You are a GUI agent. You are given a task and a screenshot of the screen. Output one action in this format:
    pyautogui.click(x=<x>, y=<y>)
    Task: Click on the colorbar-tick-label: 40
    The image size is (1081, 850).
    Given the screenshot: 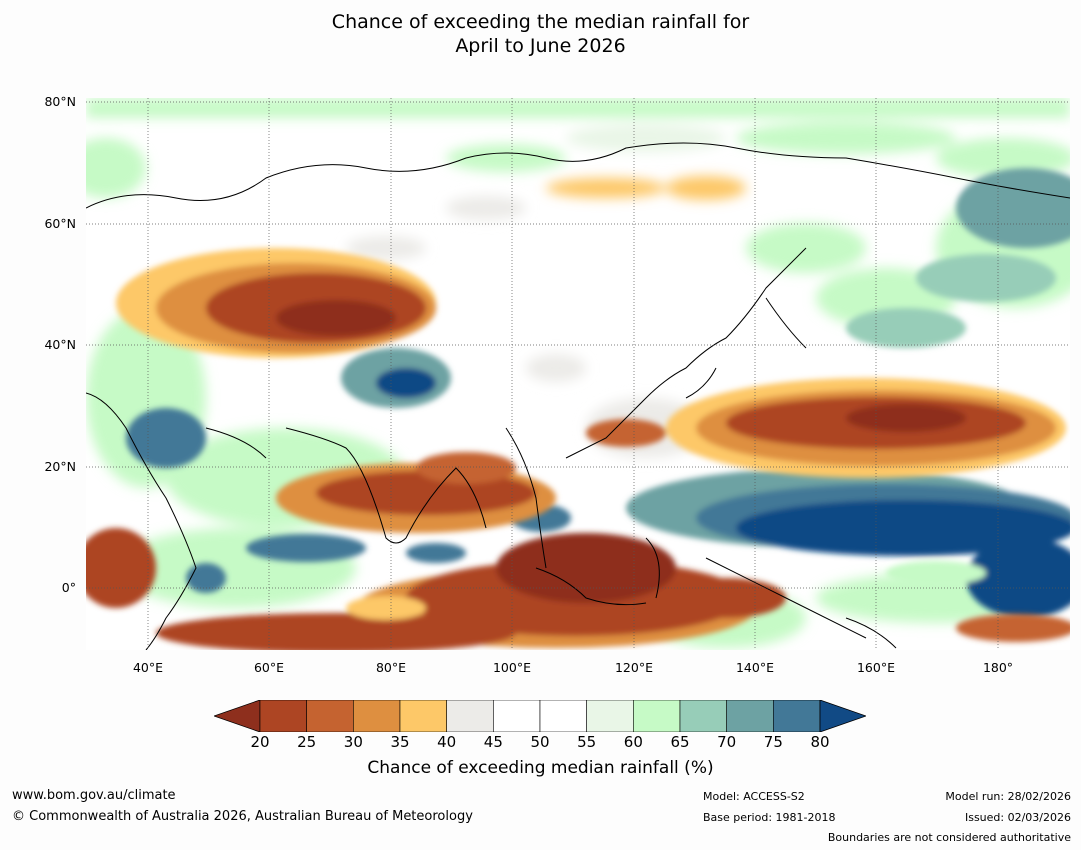 What is the action you would take?
    pyautogui.click(x=447, y=742)
    